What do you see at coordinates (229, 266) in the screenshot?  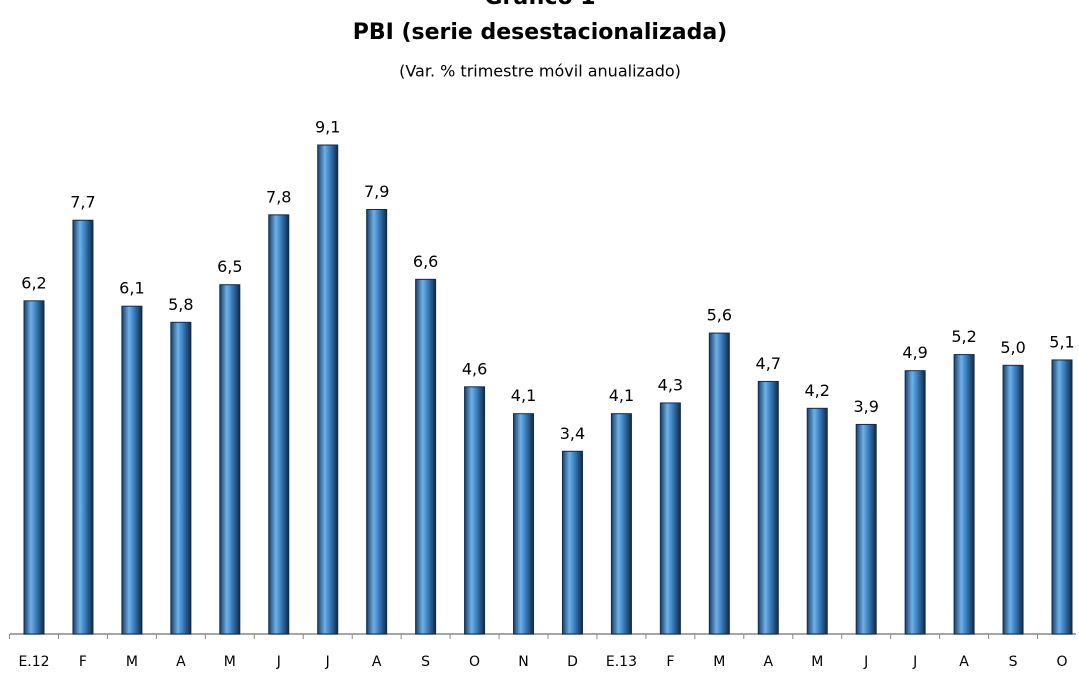 I see `value-label: 6,5` at bounding box center [229, 266].